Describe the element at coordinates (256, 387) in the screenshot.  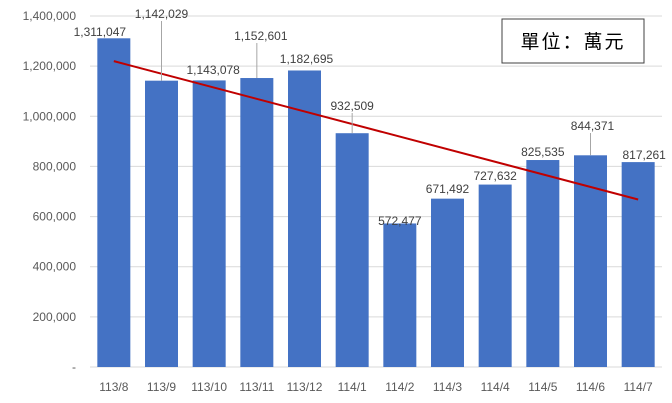
I see `x-tick-label: 113/11` at that location.